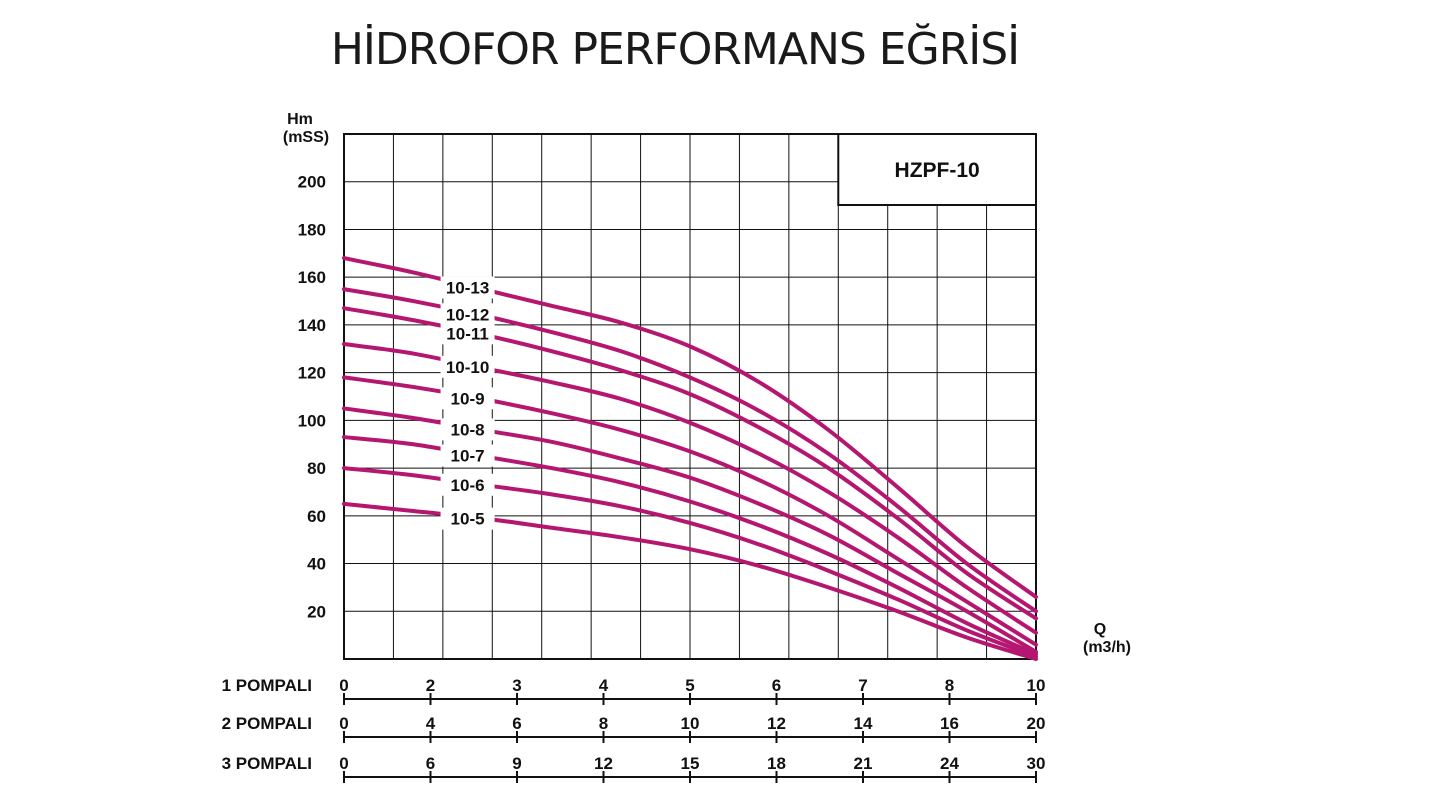 Image resolution: width=1440 pixels, height=810 pixels. I want to click on series-label: 10-8, so click(468, 429).